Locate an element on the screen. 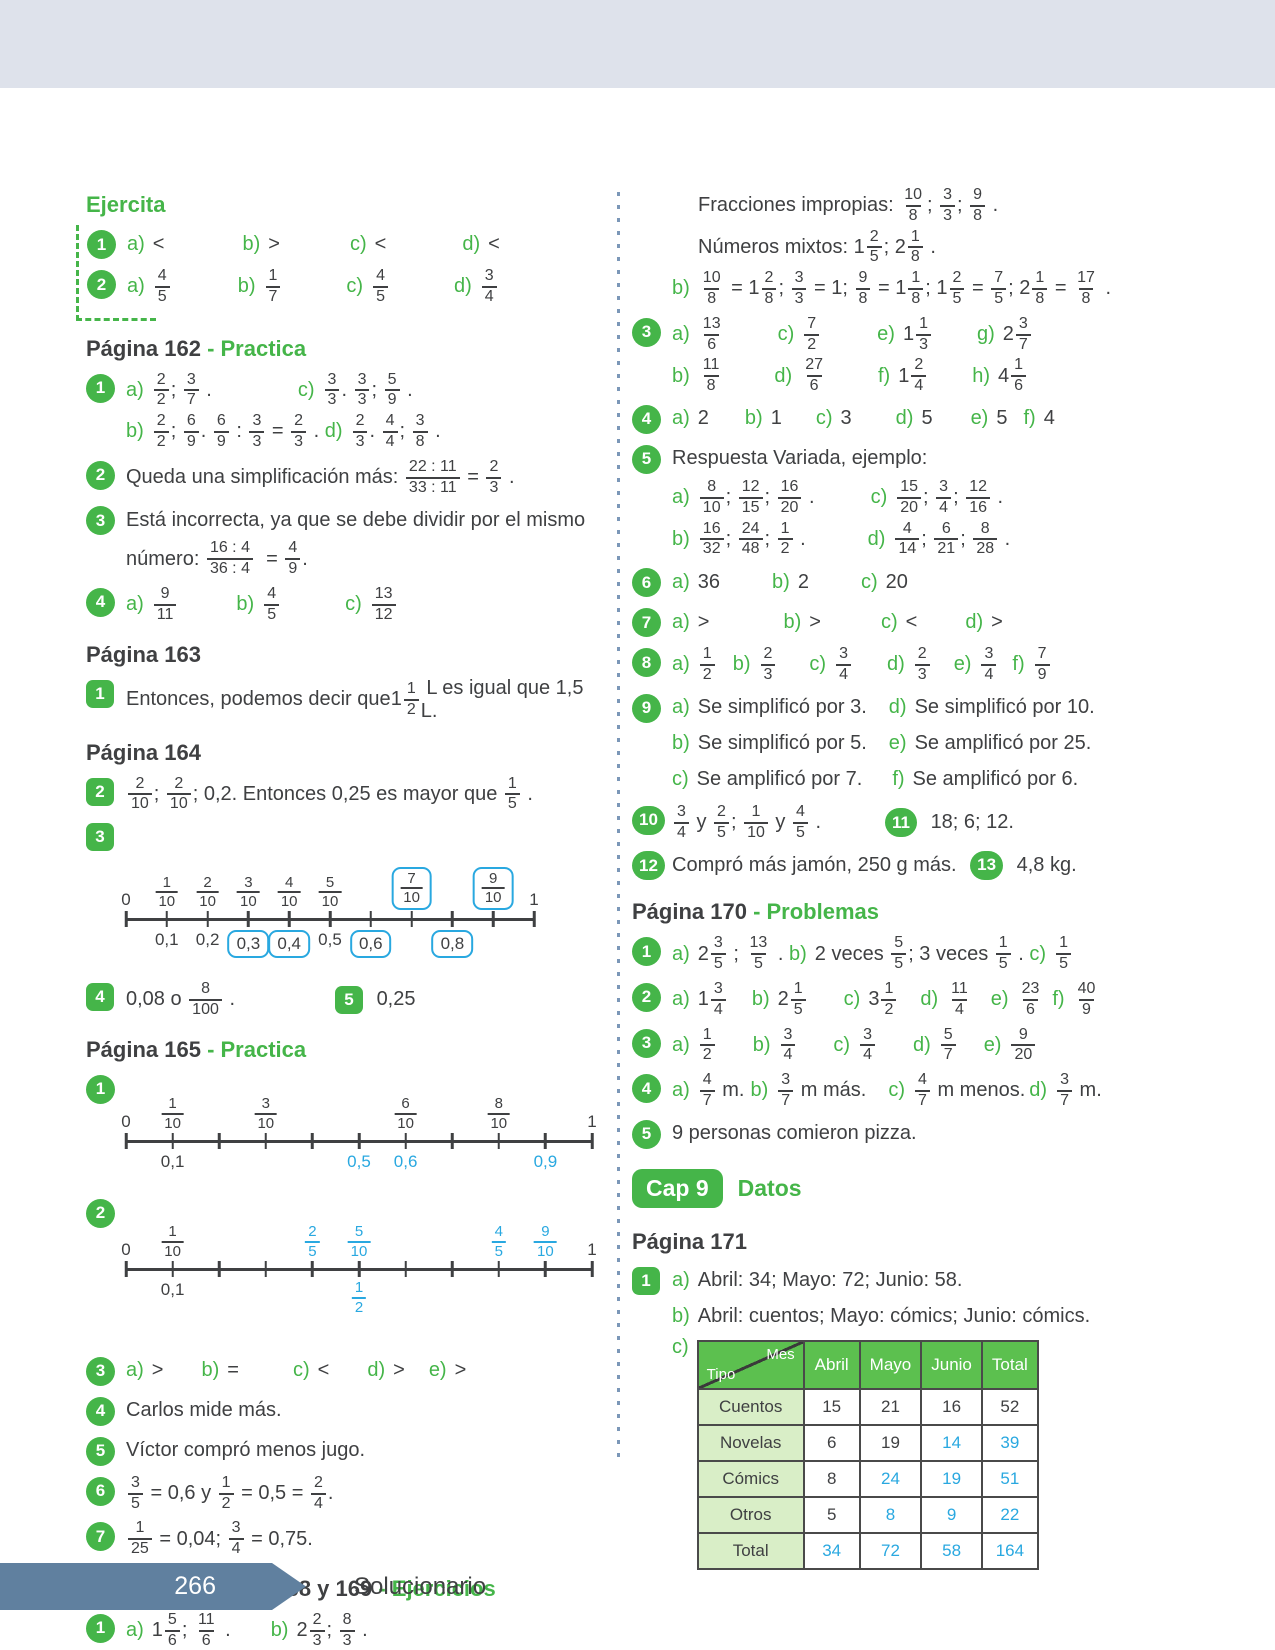  exercise-item: 7 a) > b) > c) < d) > is located at coordinates (905, 622).